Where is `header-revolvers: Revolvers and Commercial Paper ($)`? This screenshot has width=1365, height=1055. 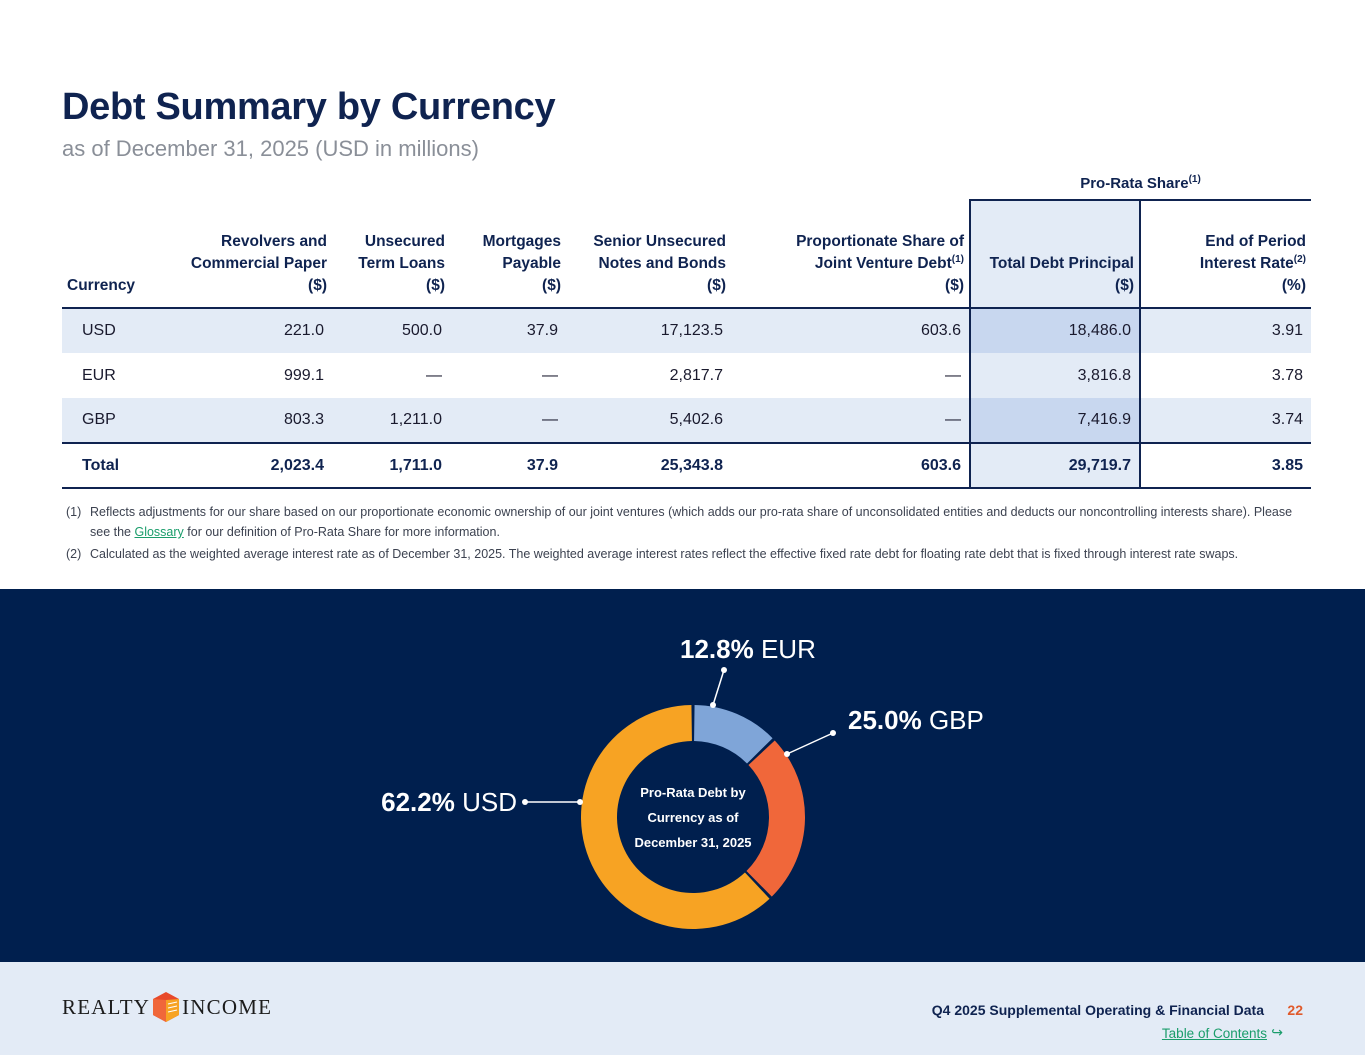 header-revolvers: Revolvers and Commercial Paper ($) is located at coordinates (247, 254).